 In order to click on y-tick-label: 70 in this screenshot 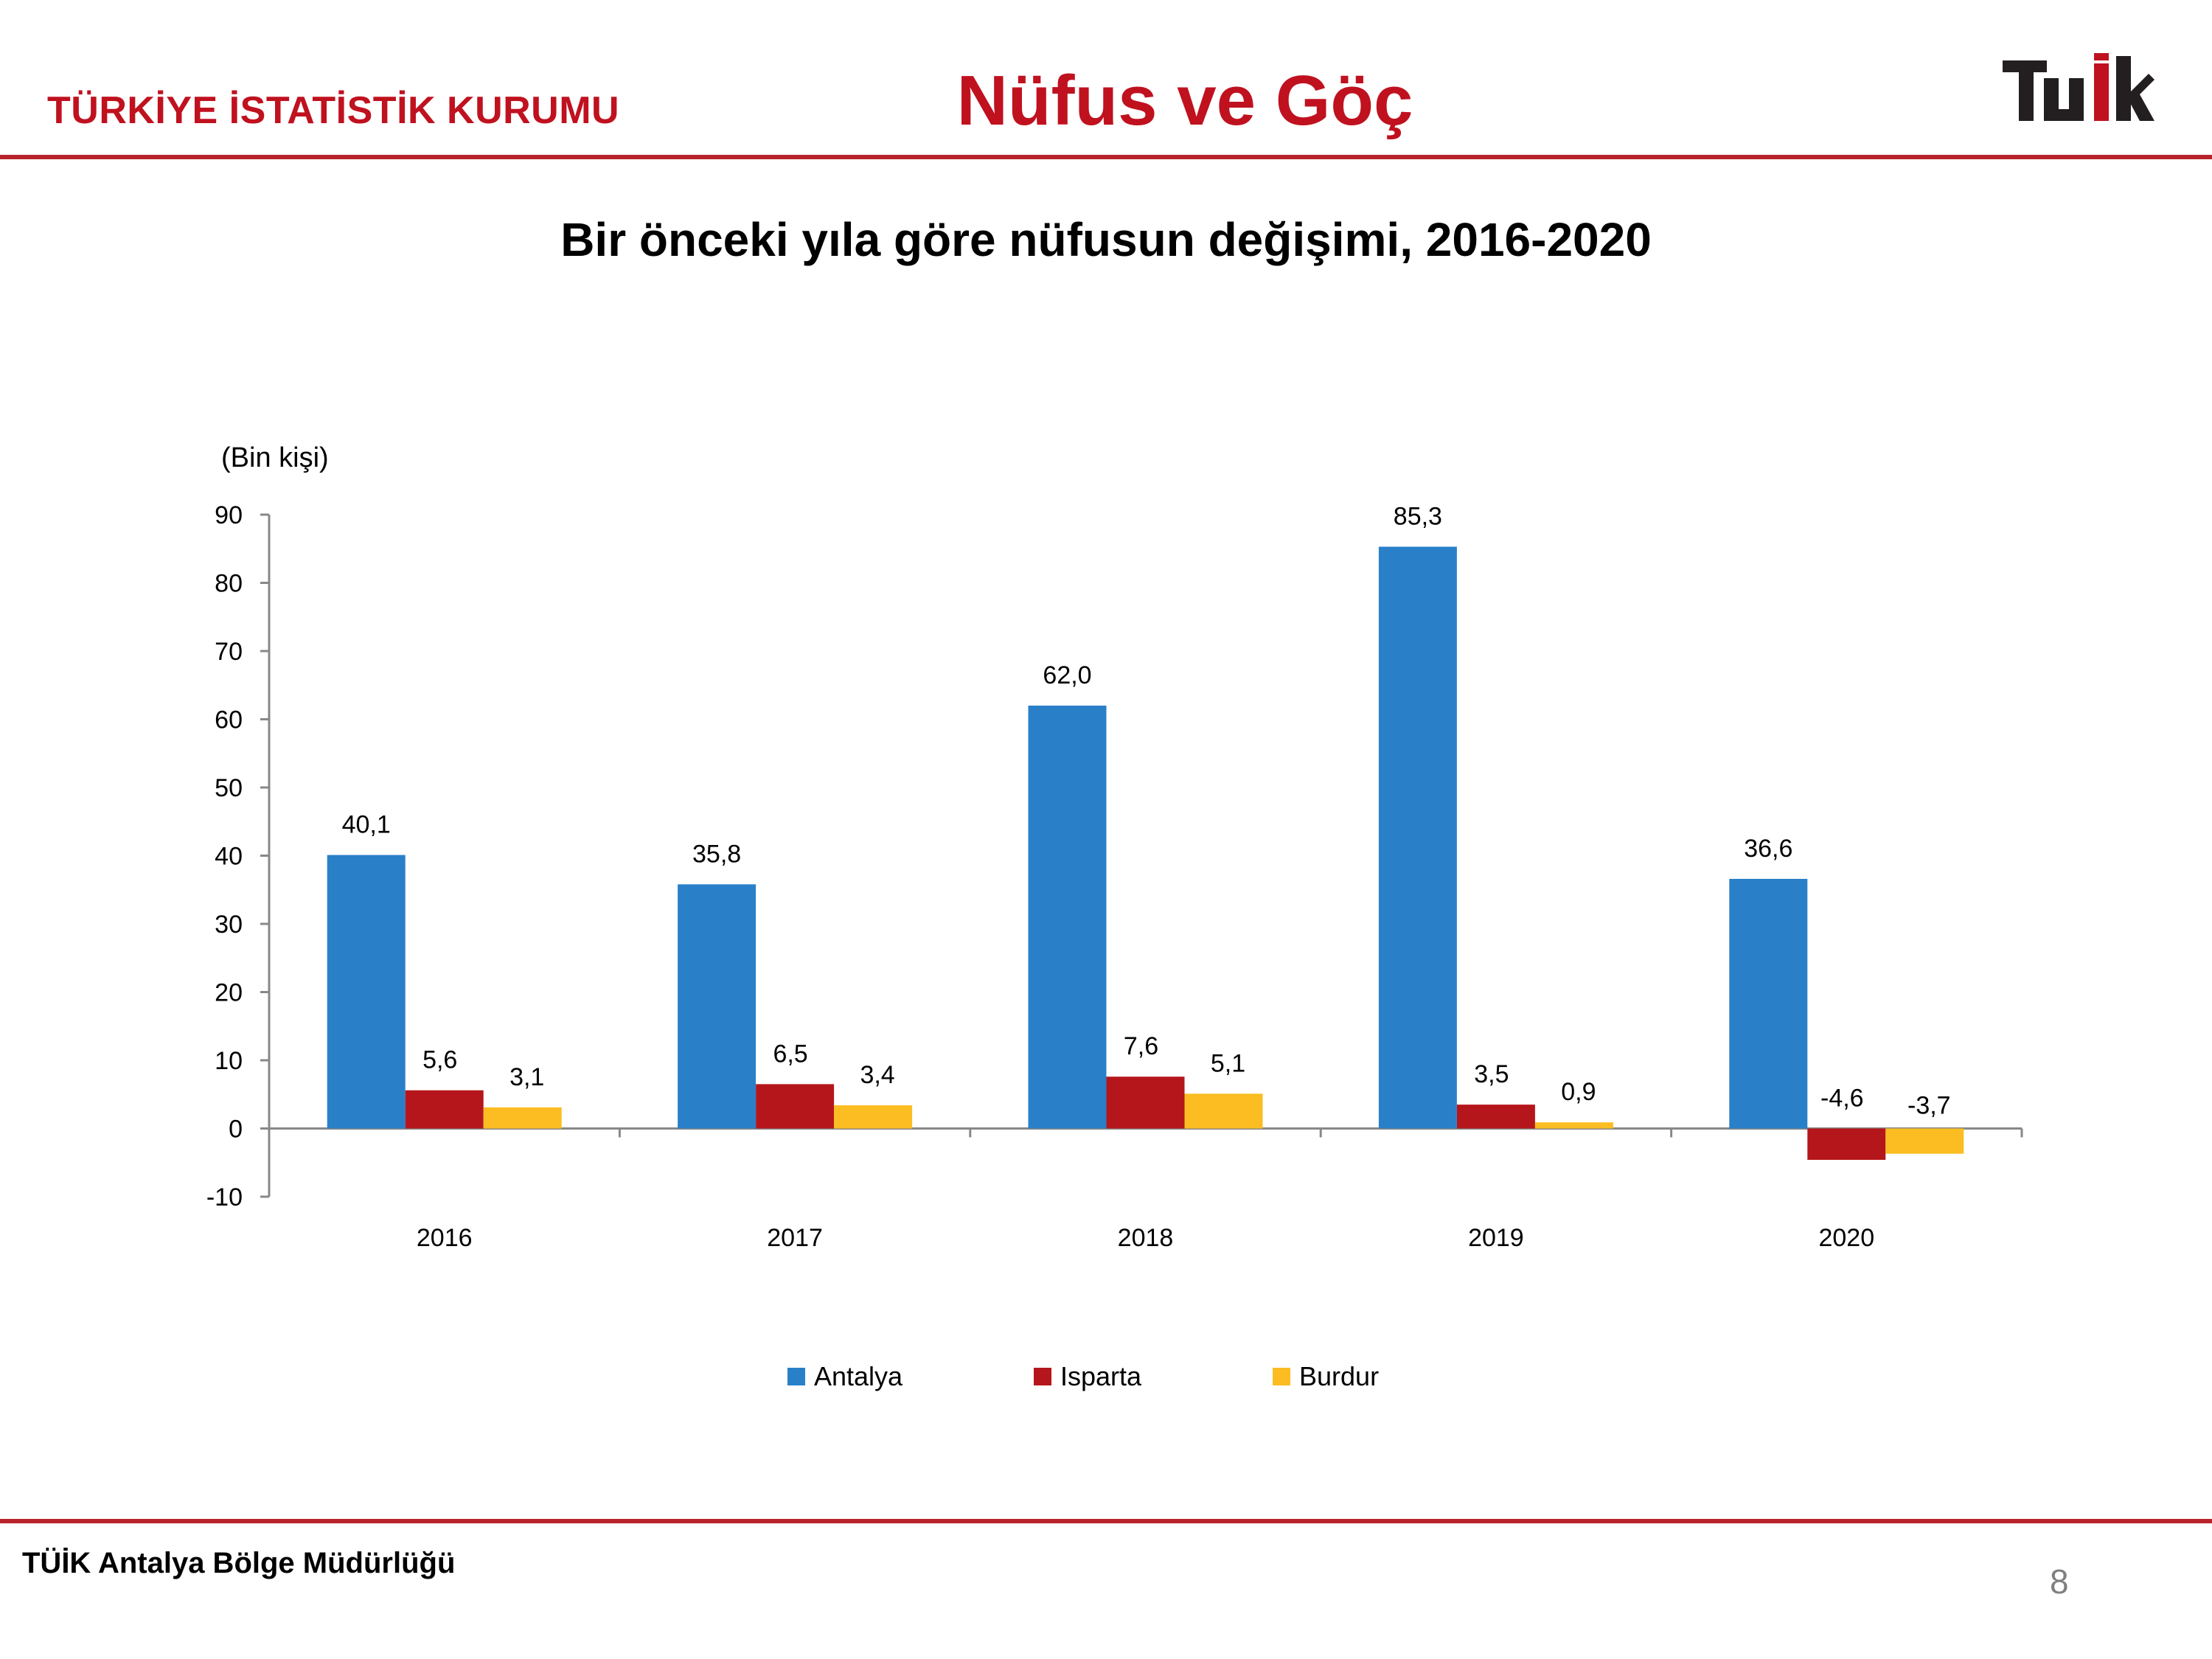, I will do `click(229, 652)`.